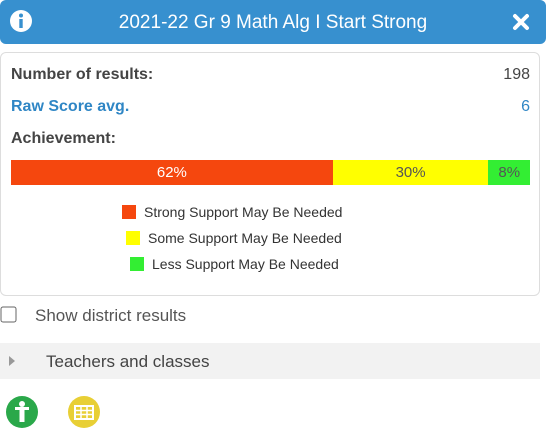 This screenshot has height=440, width=548. What do you see at coordinates (12, 361) in the screenshot?
I see `expand-icon` at bounding box center [12, 361].